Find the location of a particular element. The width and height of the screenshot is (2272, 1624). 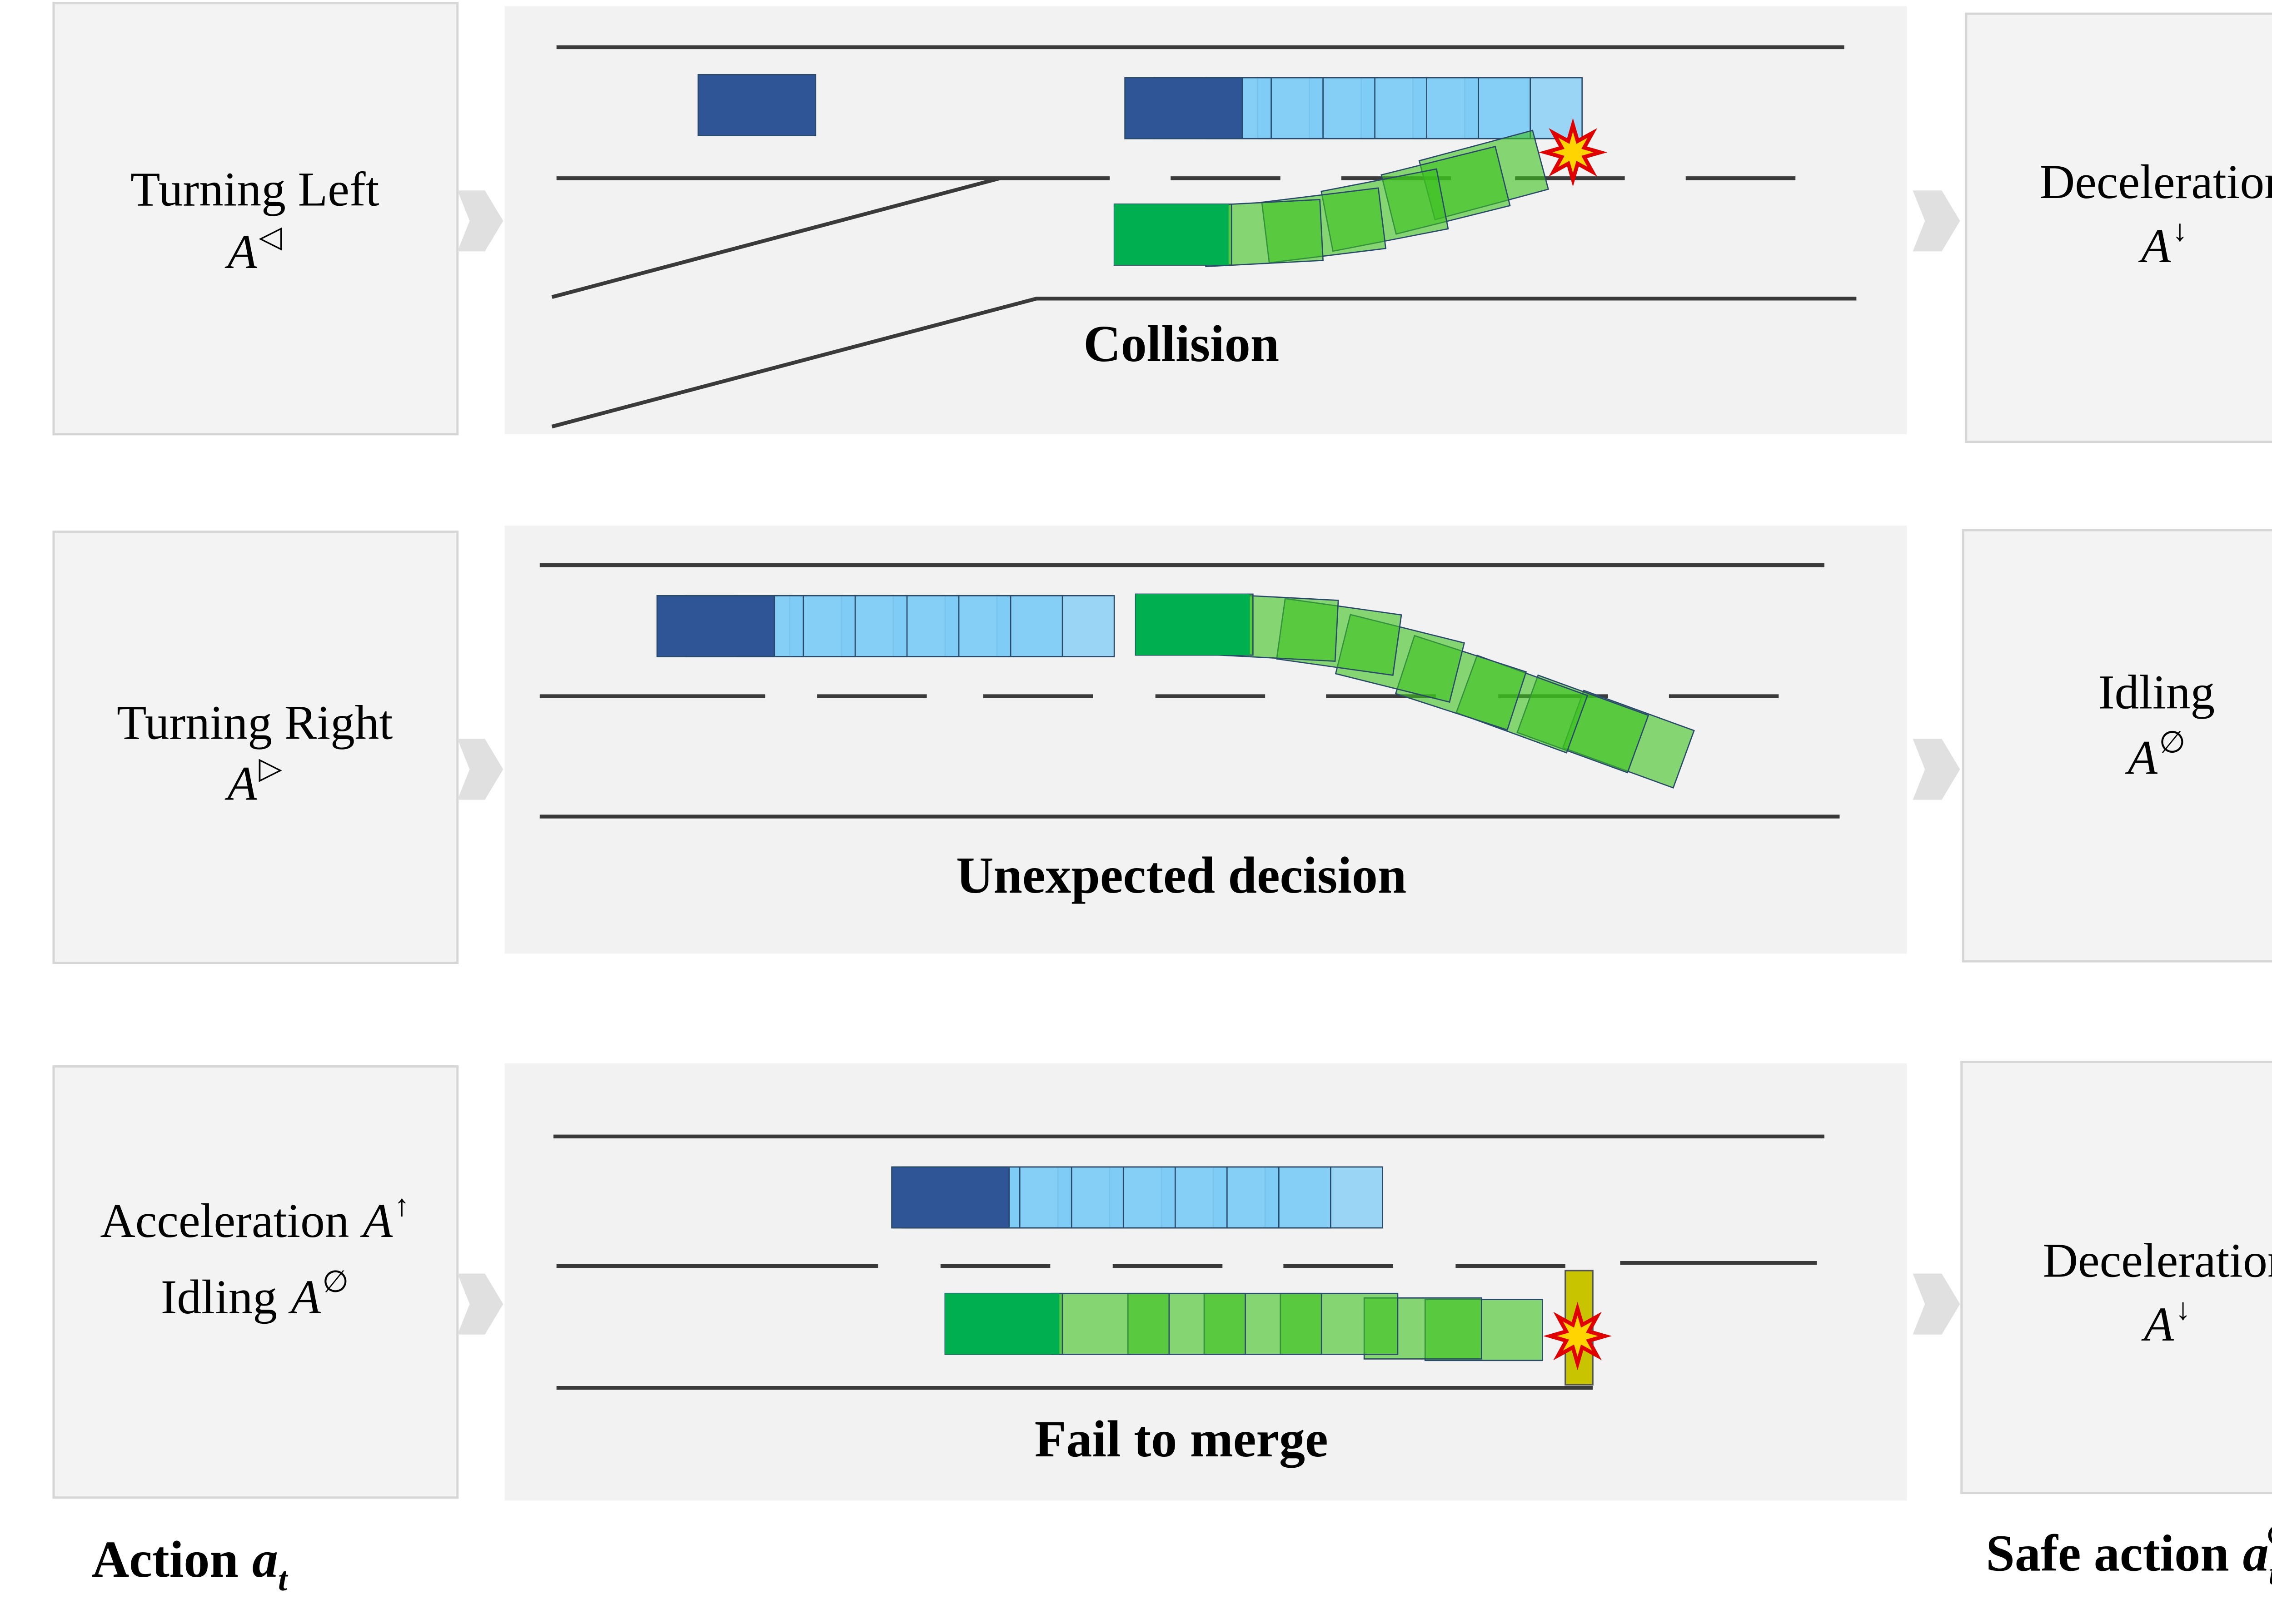

superscript: ↑ is located at coordinates (401, 1205).